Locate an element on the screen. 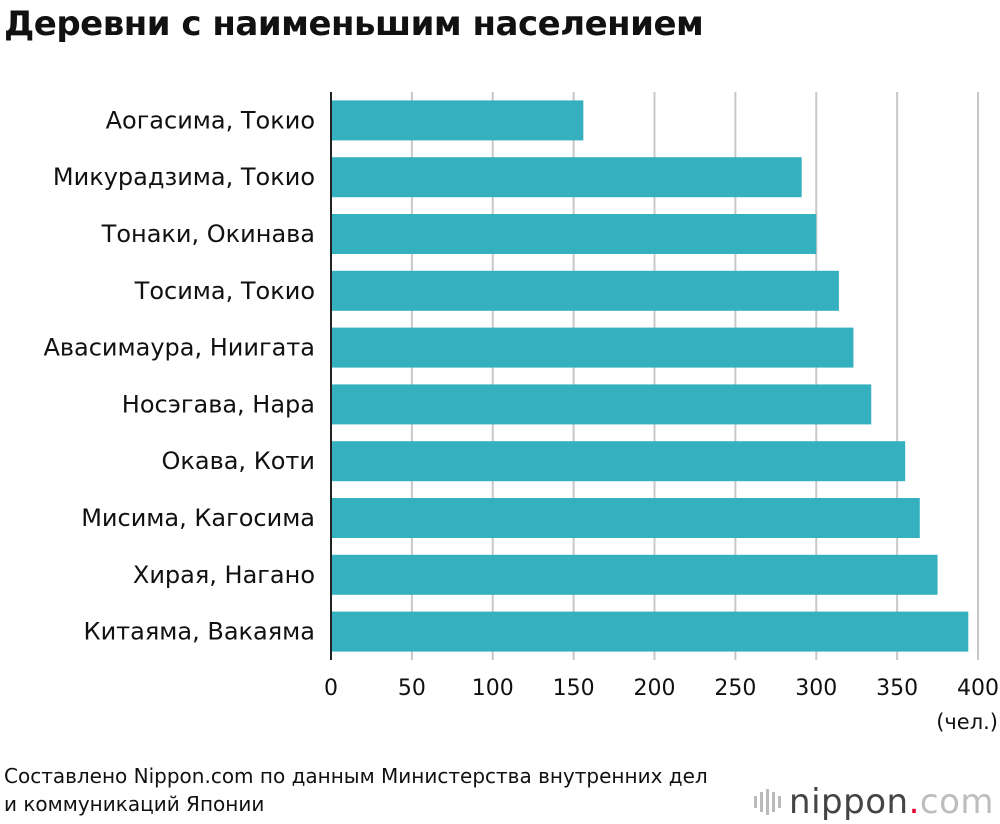 This screenshot has width=1000, height=824. category-label: Микурадзима, Токио is located at coordinates (184, 177).